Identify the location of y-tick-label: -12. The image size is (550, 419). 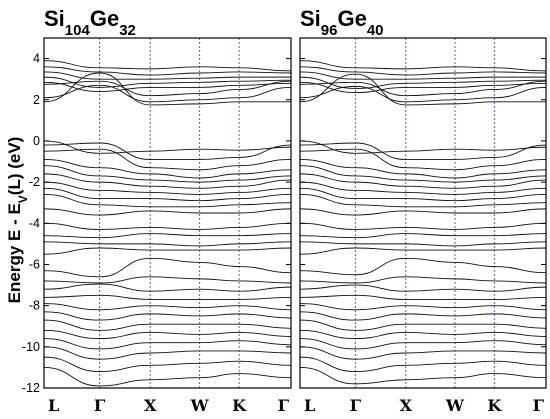
(31, 388).